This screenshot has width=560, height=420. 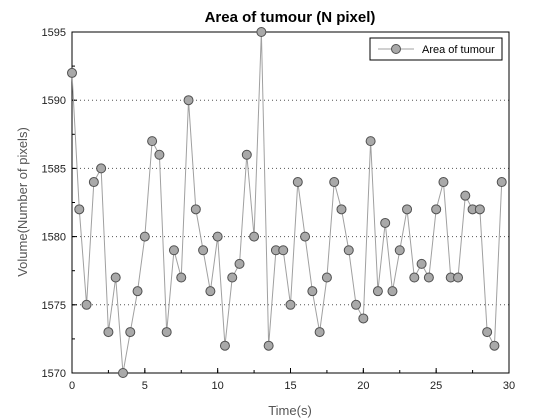 What do you see at coordinates (54, 374) in the screenshot?
I see `y-tick-label: 1570` at bounding box center [54, 374].